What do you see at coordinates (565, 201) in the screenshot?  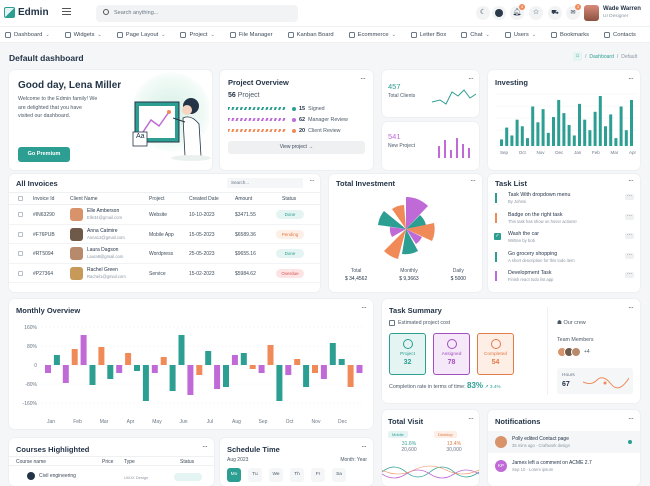 I see `task-item: Task With dropdown menu By Johnsi ···` at bounding box center [565, 201].